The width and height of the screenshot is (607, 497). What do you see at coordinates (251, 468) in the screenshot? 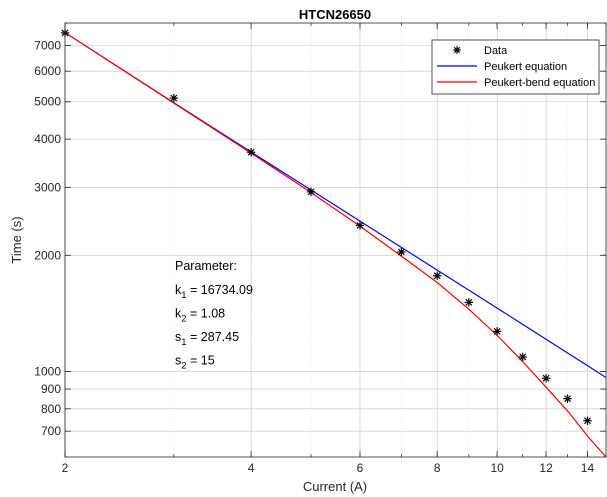
I see `x-tick-label: 4` at bounding box center [251, 468].